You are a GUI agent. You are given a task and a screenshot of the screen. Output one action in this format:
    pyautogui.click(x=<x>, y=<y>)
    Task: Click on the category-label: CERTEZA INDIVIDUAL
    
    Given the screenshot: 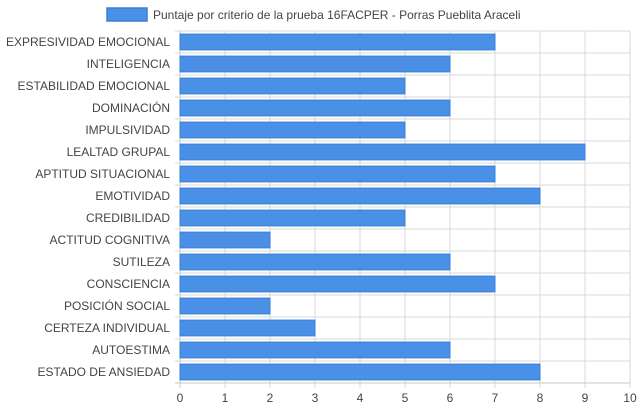 What is the action you would take?
    pyautogui.click(x=107, y=328)
    